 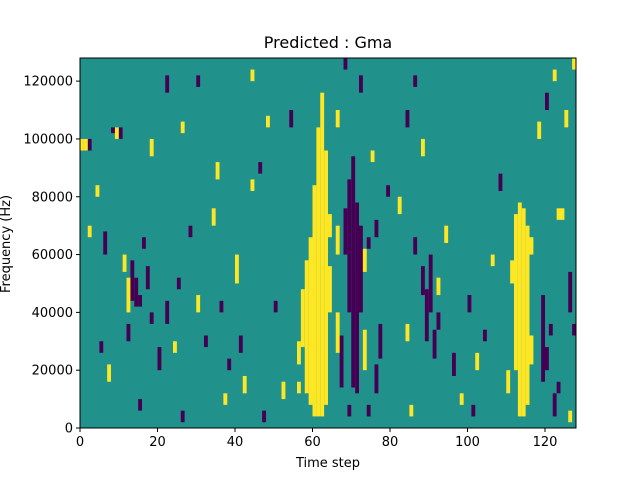 I want to click on x-tick-label: 40, so click(x=235, y=442).